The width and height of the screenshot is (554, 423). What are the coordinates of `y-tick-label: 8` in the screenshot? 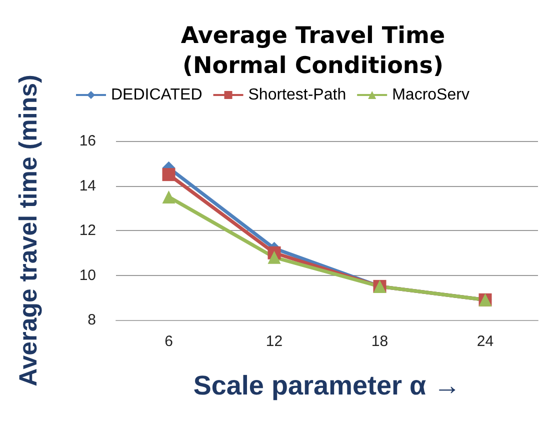 It's located at (92, 320).